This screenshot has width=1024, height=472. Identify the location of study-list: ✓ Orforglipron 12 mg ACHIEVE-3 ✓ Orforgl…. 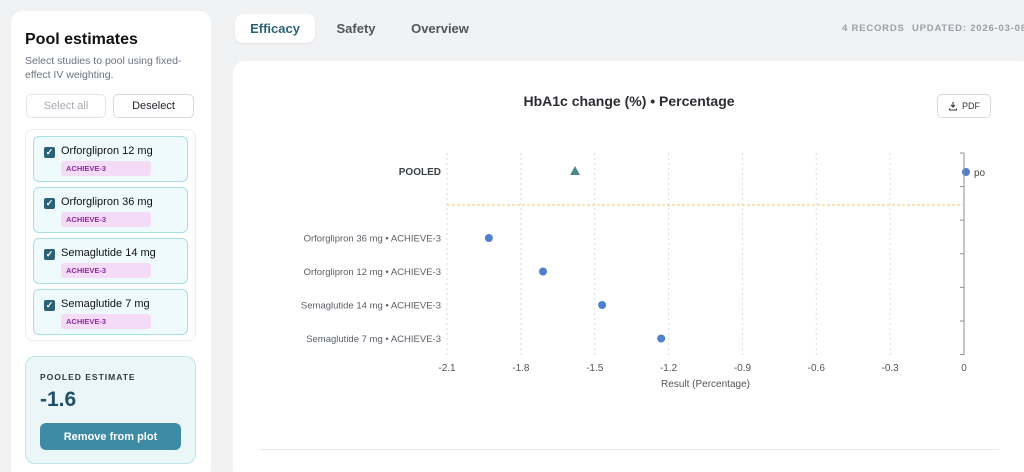
(110, 235).